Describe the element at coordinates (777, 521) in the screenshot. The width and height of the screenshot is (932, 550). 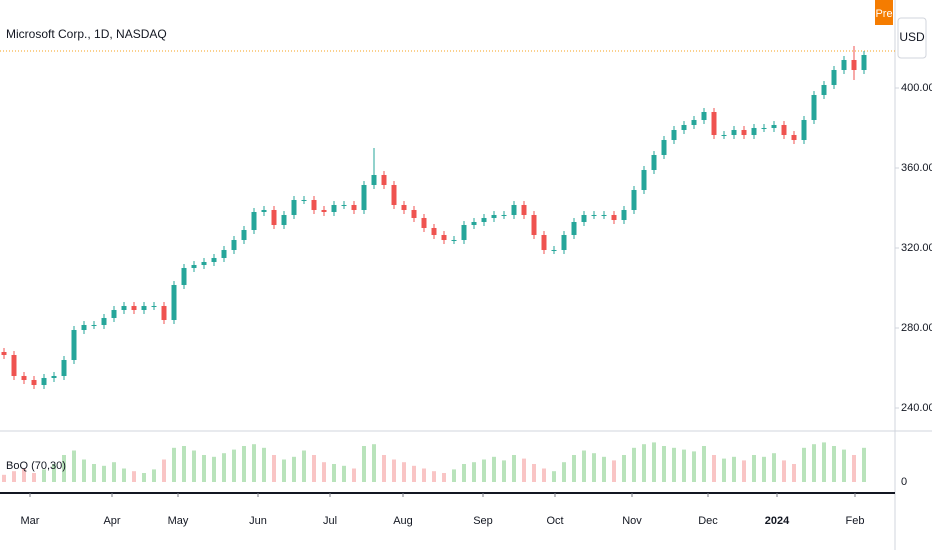
I see `x-tick-label: 2024` at that location.